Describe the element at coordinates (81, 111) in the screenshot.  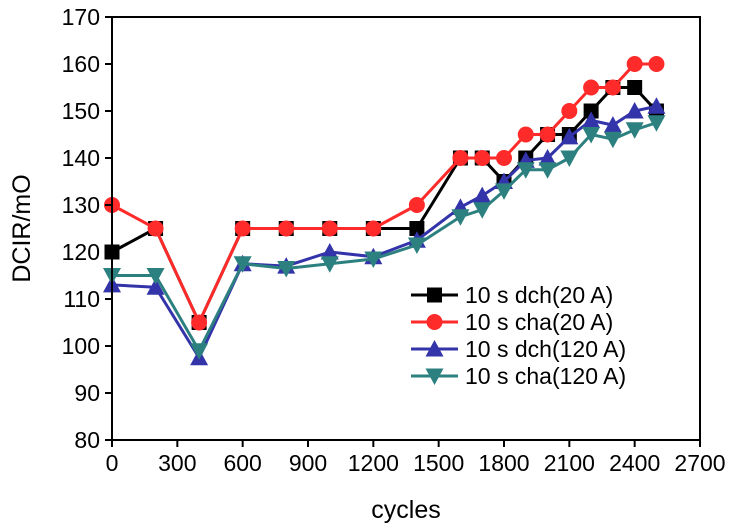
I see `y-tick-label: 150` at that location.